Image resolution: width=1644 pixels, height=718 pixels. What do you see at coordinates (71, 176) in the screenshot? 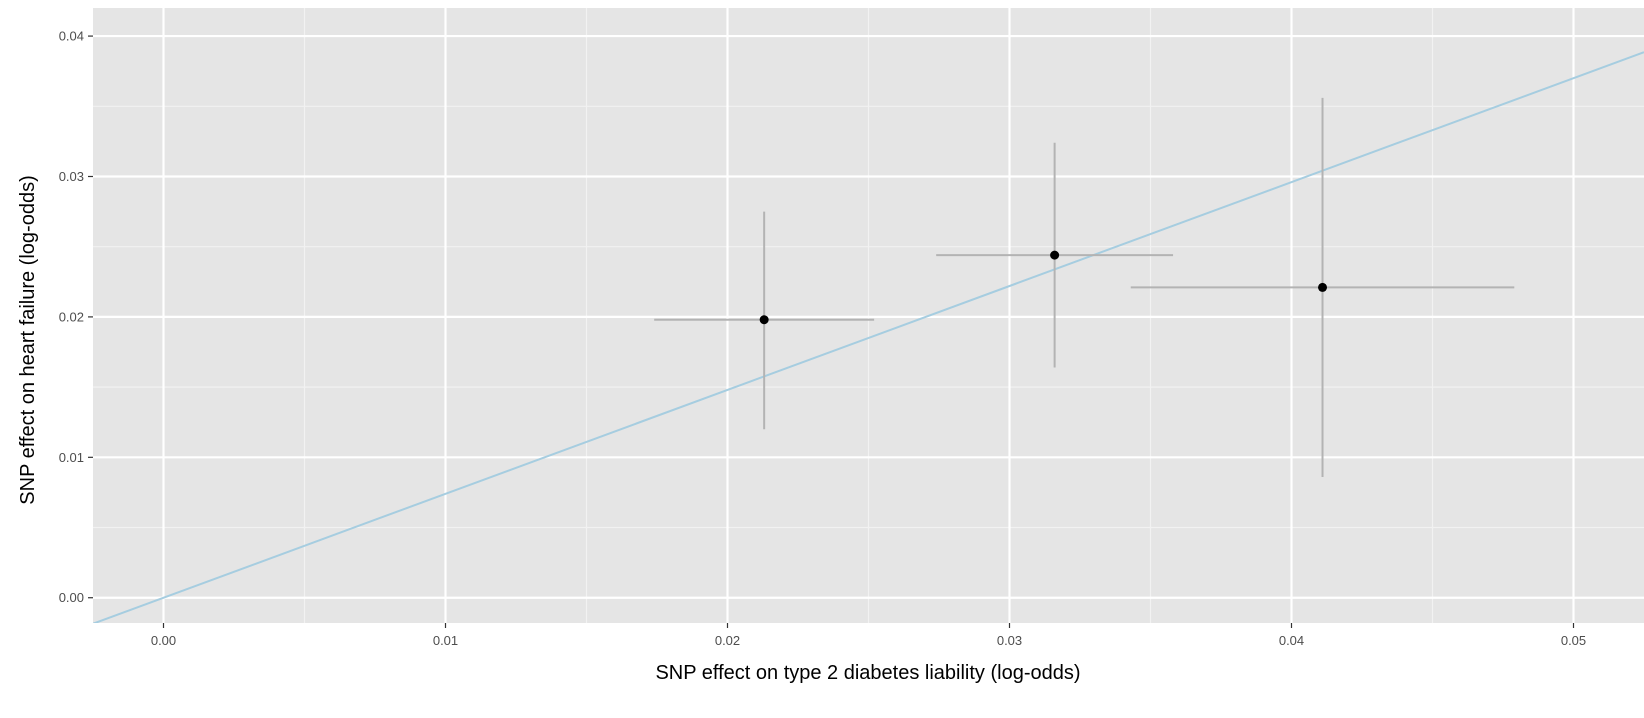
I see `y-tick-label: 0.03` at bounding box center [71, 176].